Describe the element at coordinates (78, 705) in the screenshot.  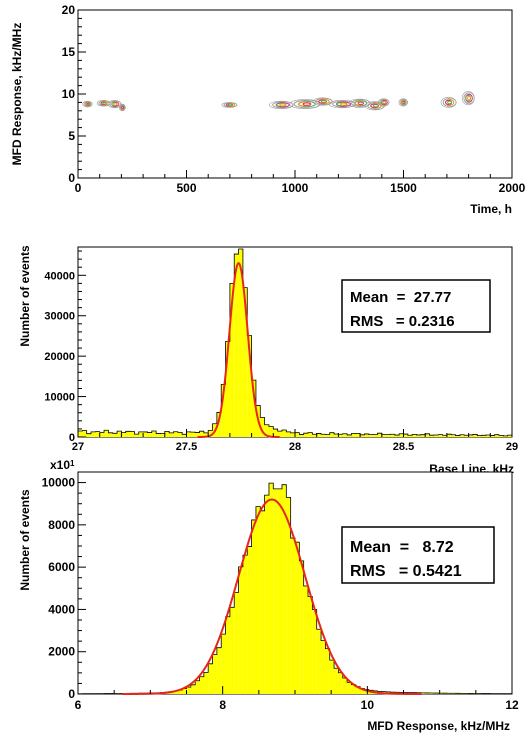
I see `x-tick-label: 6` at that location.